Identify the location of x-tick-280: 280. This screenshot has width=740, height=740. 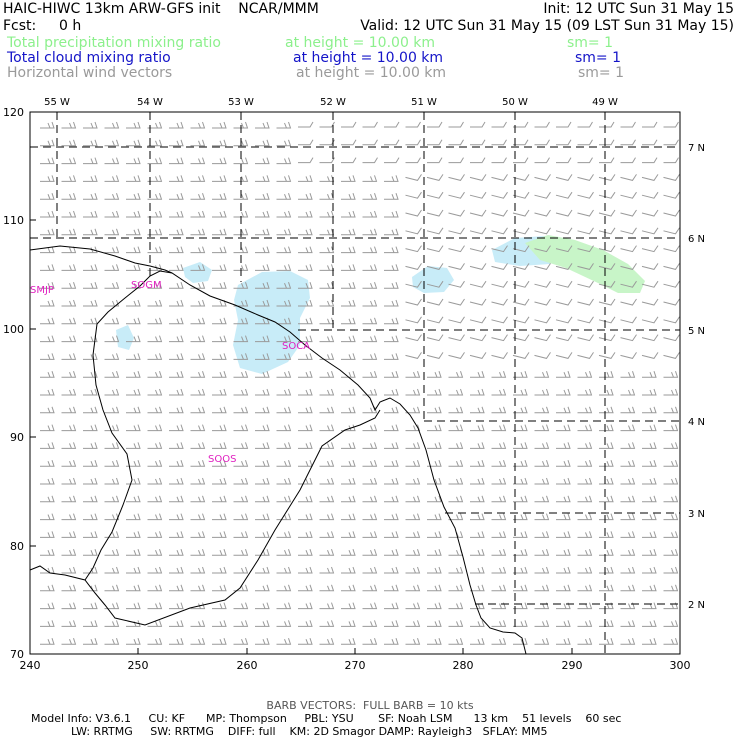
(463, 665).